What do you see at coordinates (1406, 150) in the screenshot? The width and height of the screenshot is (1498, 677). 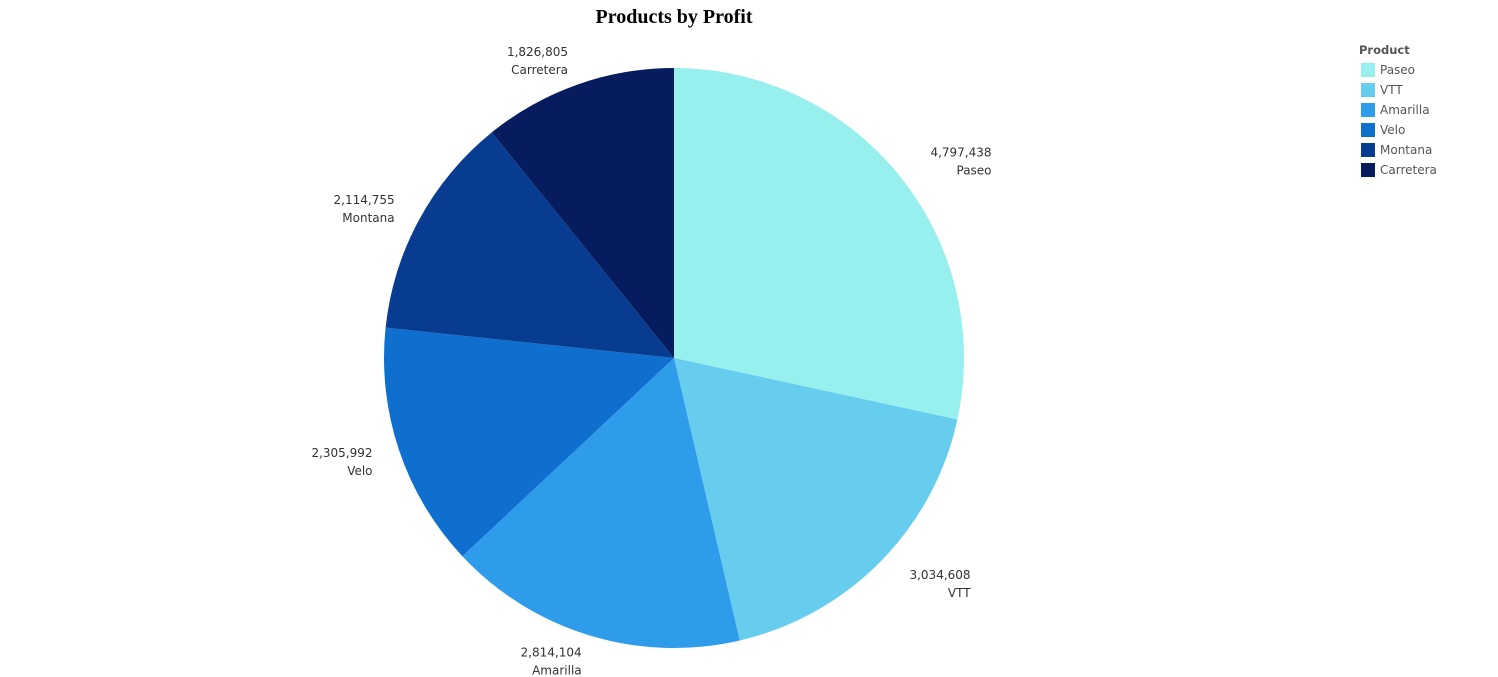 I see `legend-label: Montana` at bounding box center [1406, 150].